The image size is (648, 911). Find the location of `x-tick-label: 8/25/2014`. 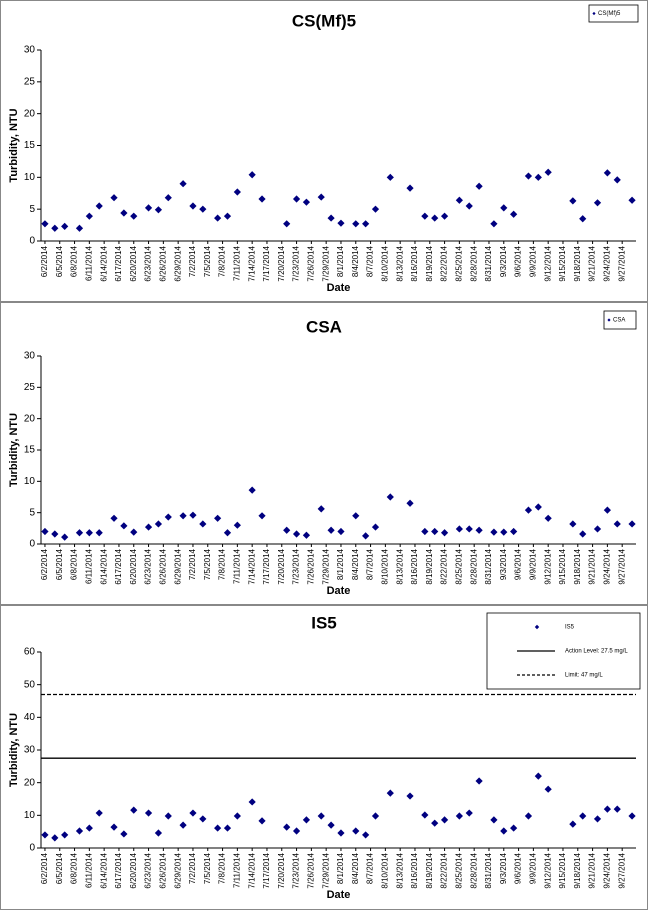

x-tick-label: 8/25/2014 is located at coordinates (458, 566).